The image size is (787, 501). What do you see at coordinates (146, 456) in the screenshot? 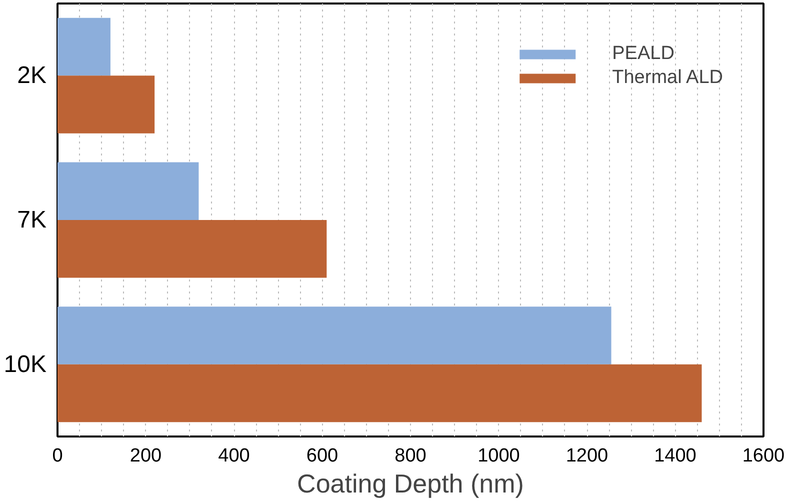
I see `x-tick-label: 200` at bounding box center [146, 456].